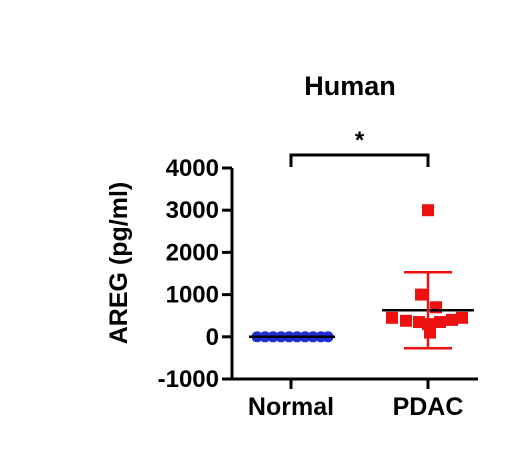 The width and height of the screenshot is (527, 464). What do you see at coordinates (359, 160) in the screenshot?
I see `significance-bracket` at bounding box center [359, 160].